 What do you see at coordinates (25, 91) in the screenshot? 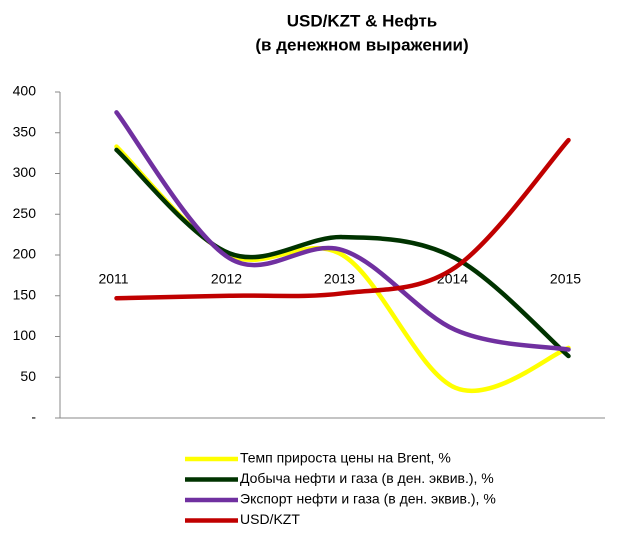
I see `y-tick-label: 400` at bounding box center [25, 91].